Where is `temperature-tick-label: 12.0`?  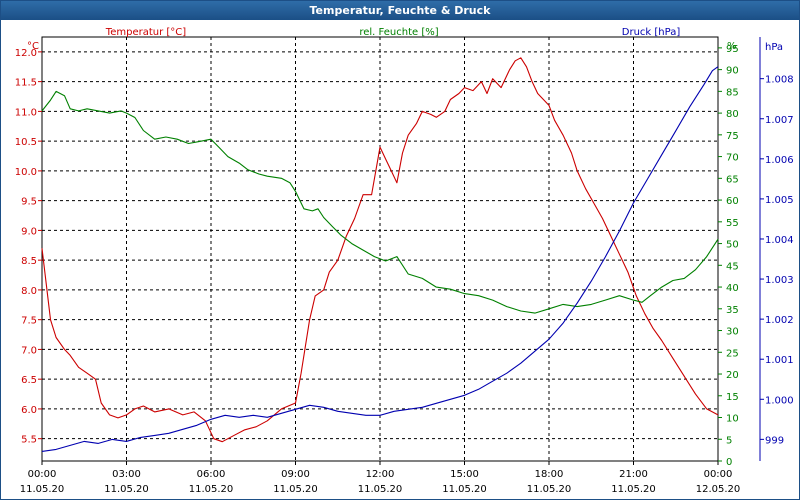 temperature-tick-label: 12.0 is located at coordinates (26, 53).